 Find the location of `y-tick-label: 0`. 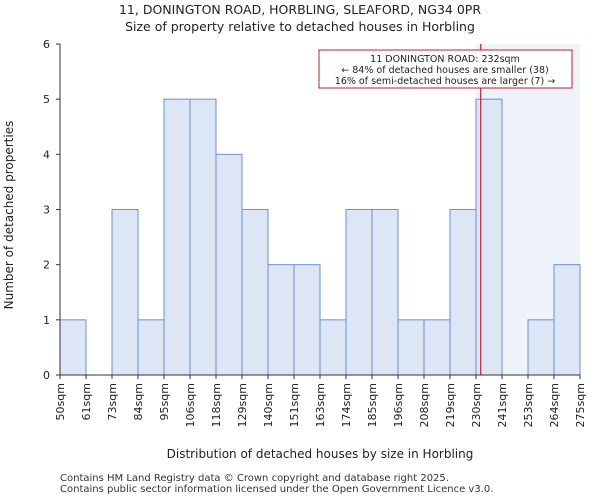

y-tick-label: 0 is located at coordinates (46, 375).